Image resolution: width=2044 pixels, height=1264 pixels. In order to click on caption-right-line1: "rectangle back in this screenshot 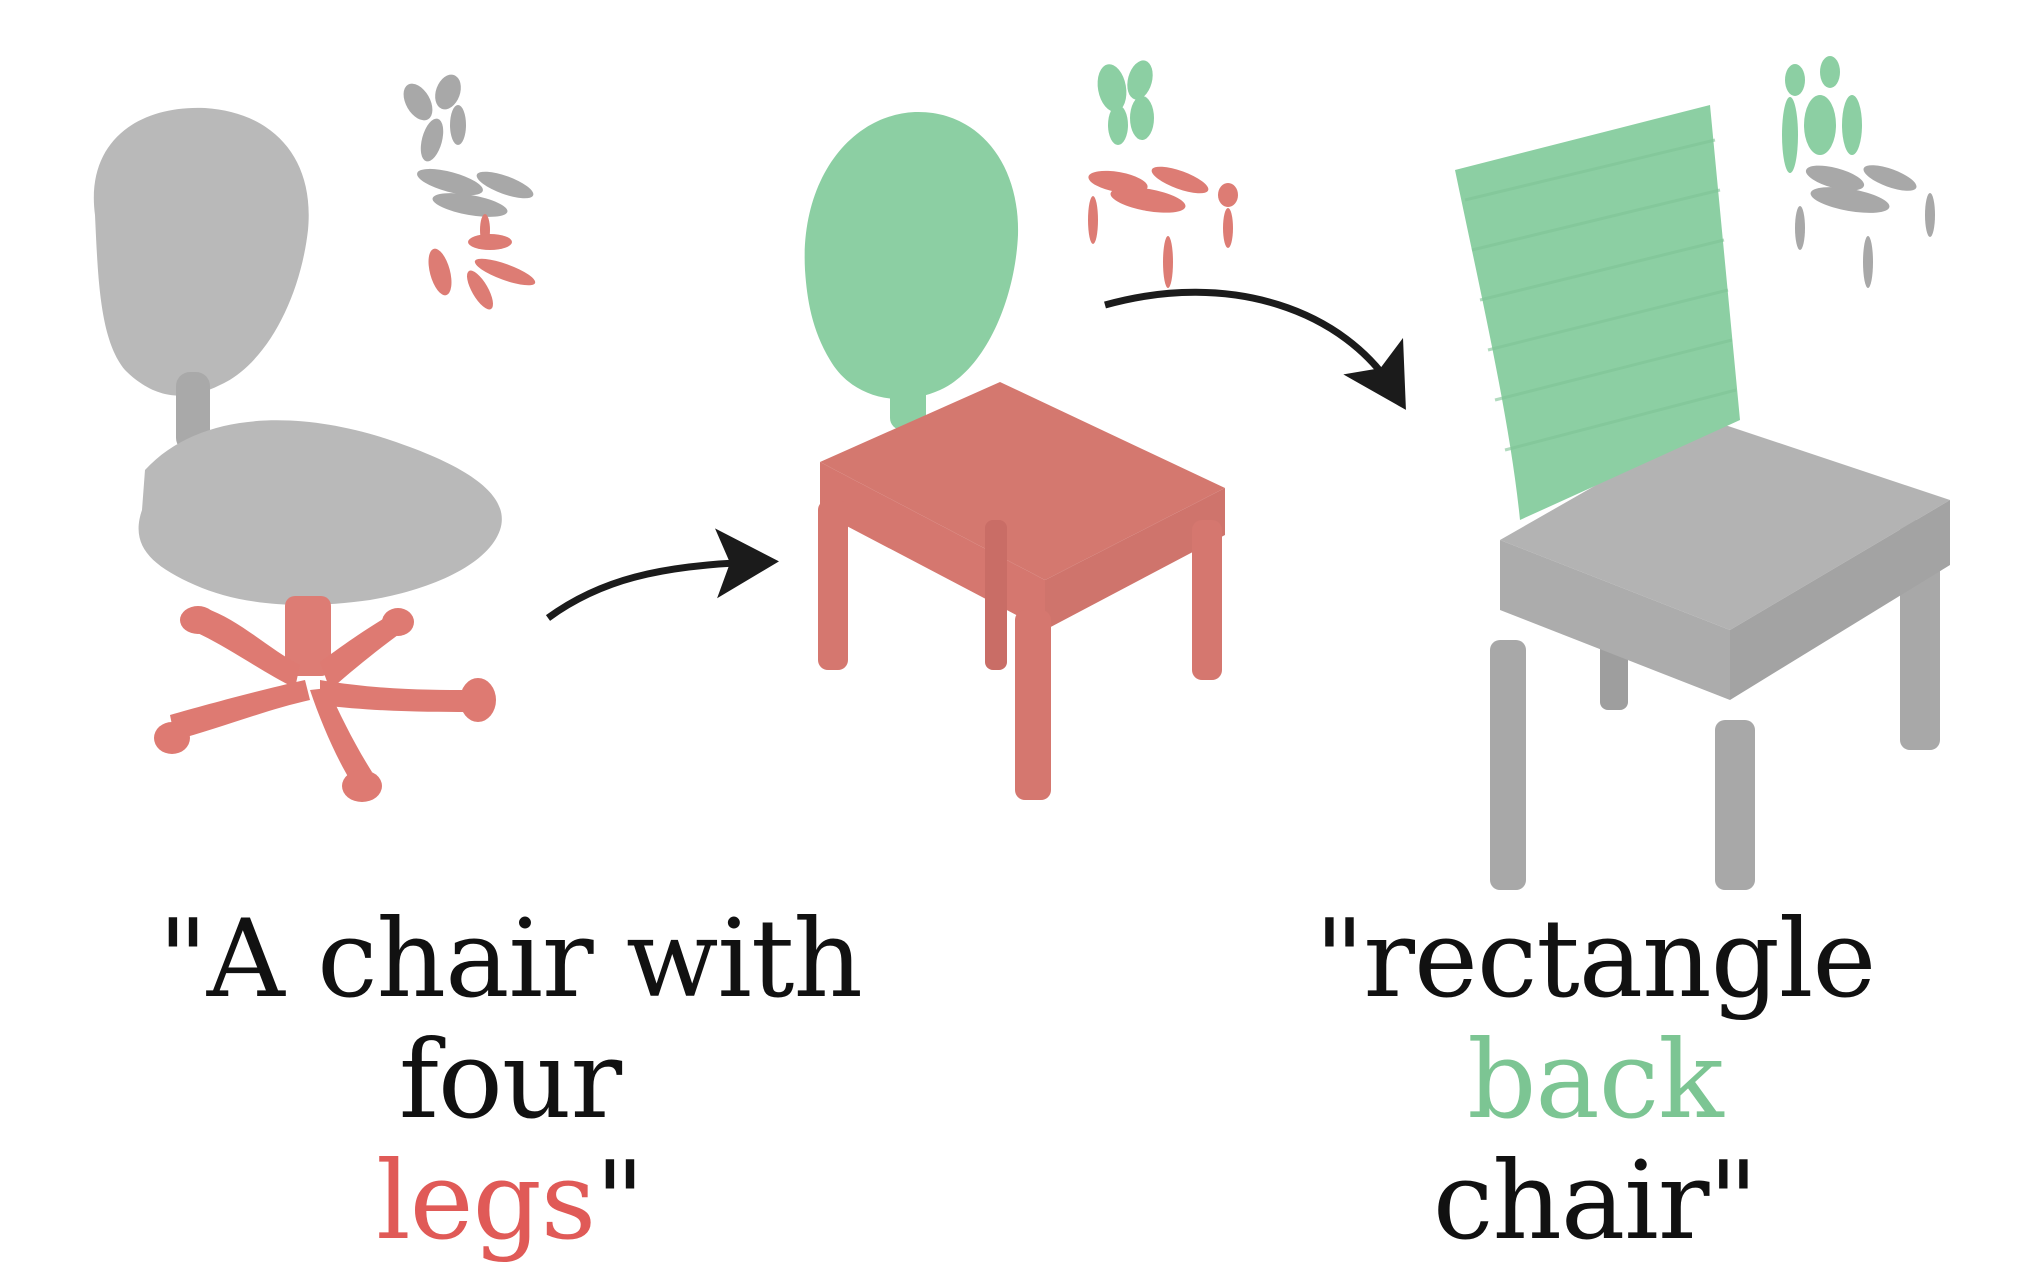, I will do `click(1595, 1020)`.